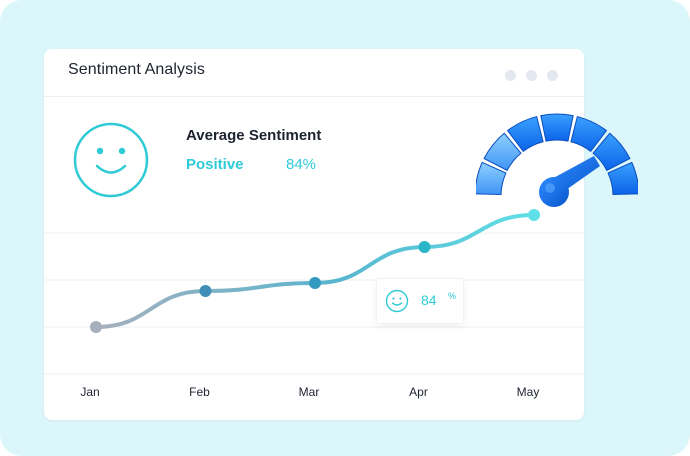 Image resolution: width=690 pixels, height=456 pixels. What do you see at coordinates (254, 135) in the screenshot?
I see `average-sentiment-label: Average Sentiment` at bounding box center [254, 135].